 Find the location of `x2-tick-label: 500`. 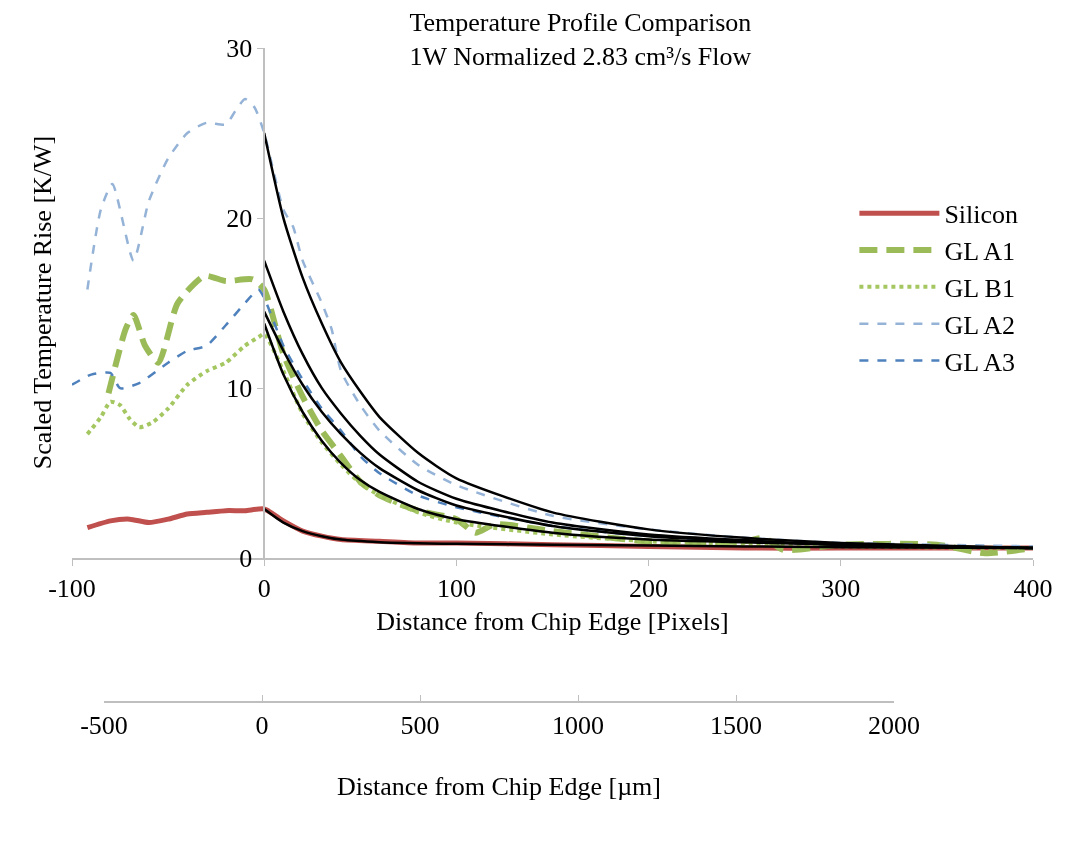

x2-tick-label: 500 is located at coordinates (420, 725).